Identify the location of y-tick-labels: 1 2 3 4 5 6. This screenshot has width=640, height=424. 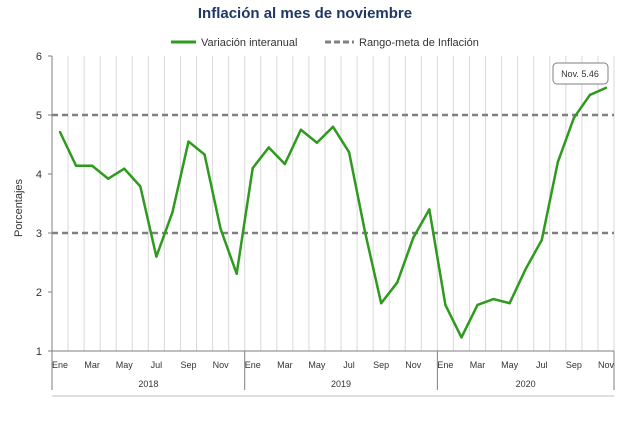
(39, 204).